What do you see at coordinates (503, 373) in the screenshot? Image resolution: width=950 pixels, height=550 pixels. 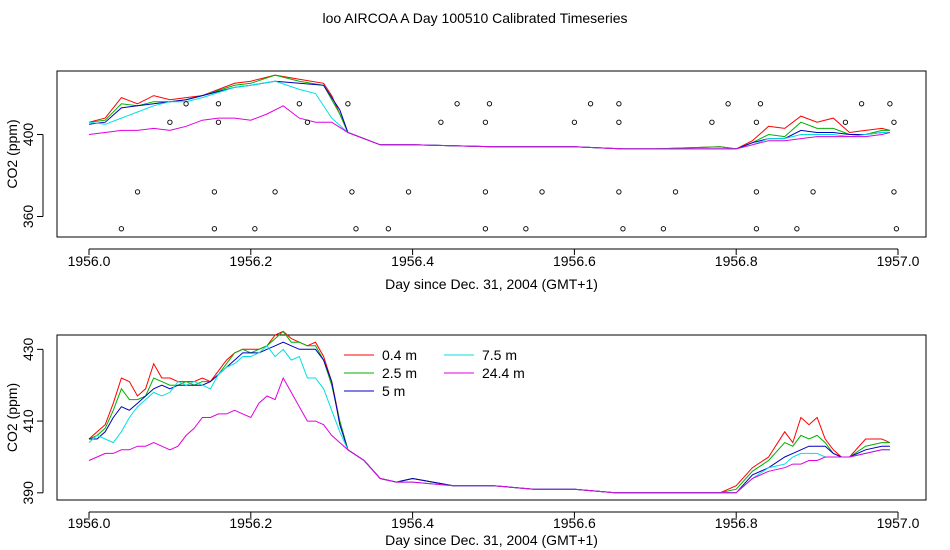 I see `legend-label: 24.4 m` at bounding box center [503, 373].